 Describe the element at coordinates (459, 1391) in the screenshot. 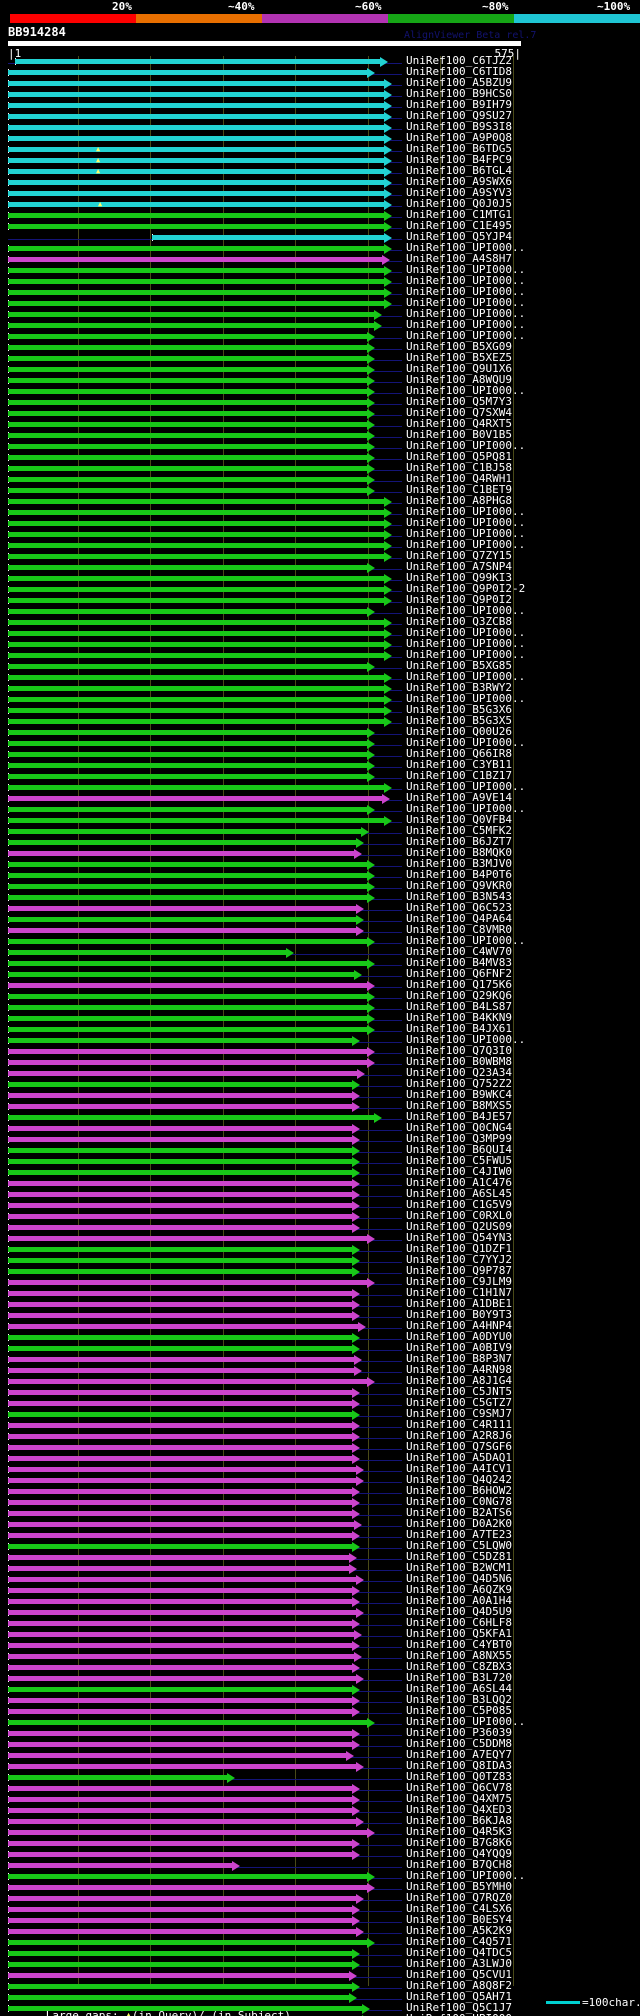

I see `hit-label: UniRef100_C5JNT5` at that location.